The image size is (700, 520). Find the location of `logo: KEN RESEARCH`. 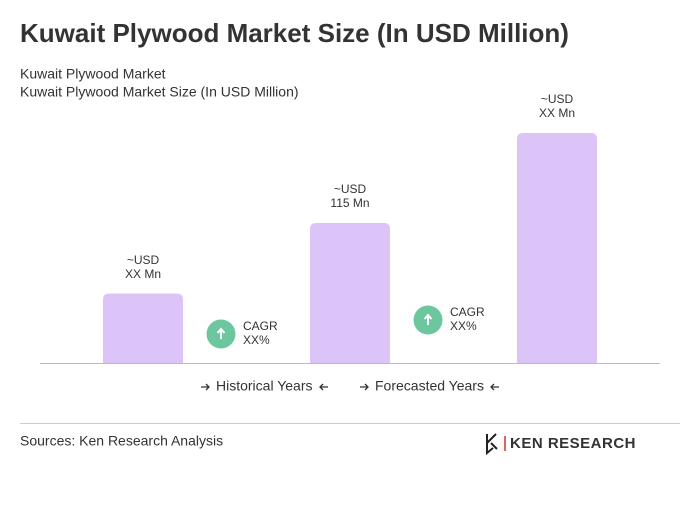

logo: KEN RESEARCH is located at coordinates (561, 444).